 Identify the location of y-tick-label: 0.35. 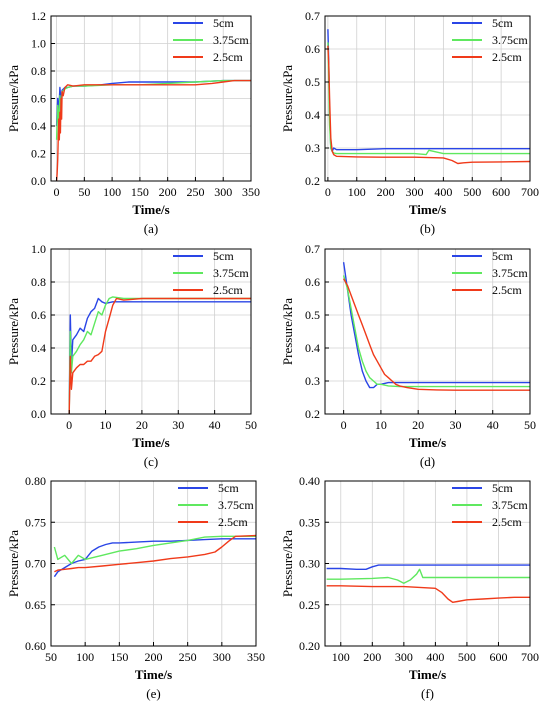
(309, 522).